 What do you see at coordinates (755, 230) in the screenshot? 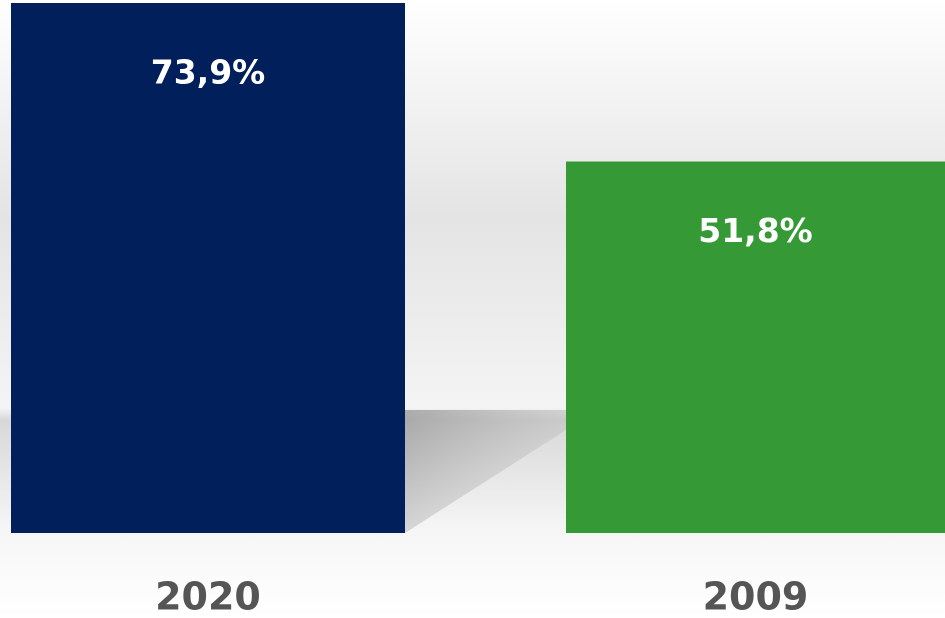
I see `value-label: 51,8%` at bounding box center [755, 230].